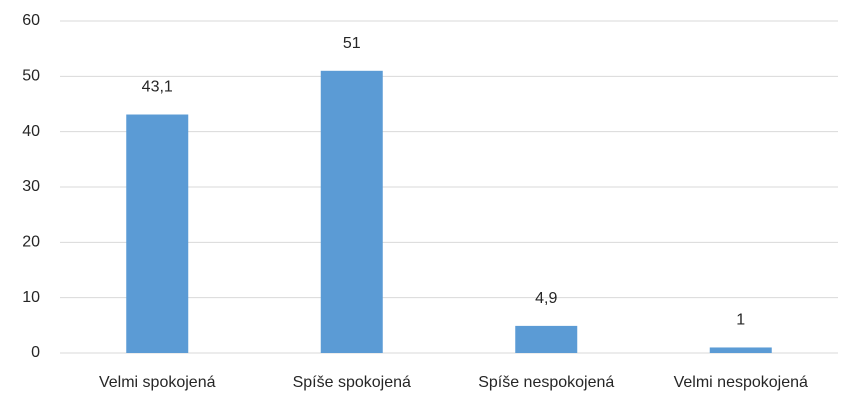  I want to click on y-tick-label: 20, so click(31, 242).